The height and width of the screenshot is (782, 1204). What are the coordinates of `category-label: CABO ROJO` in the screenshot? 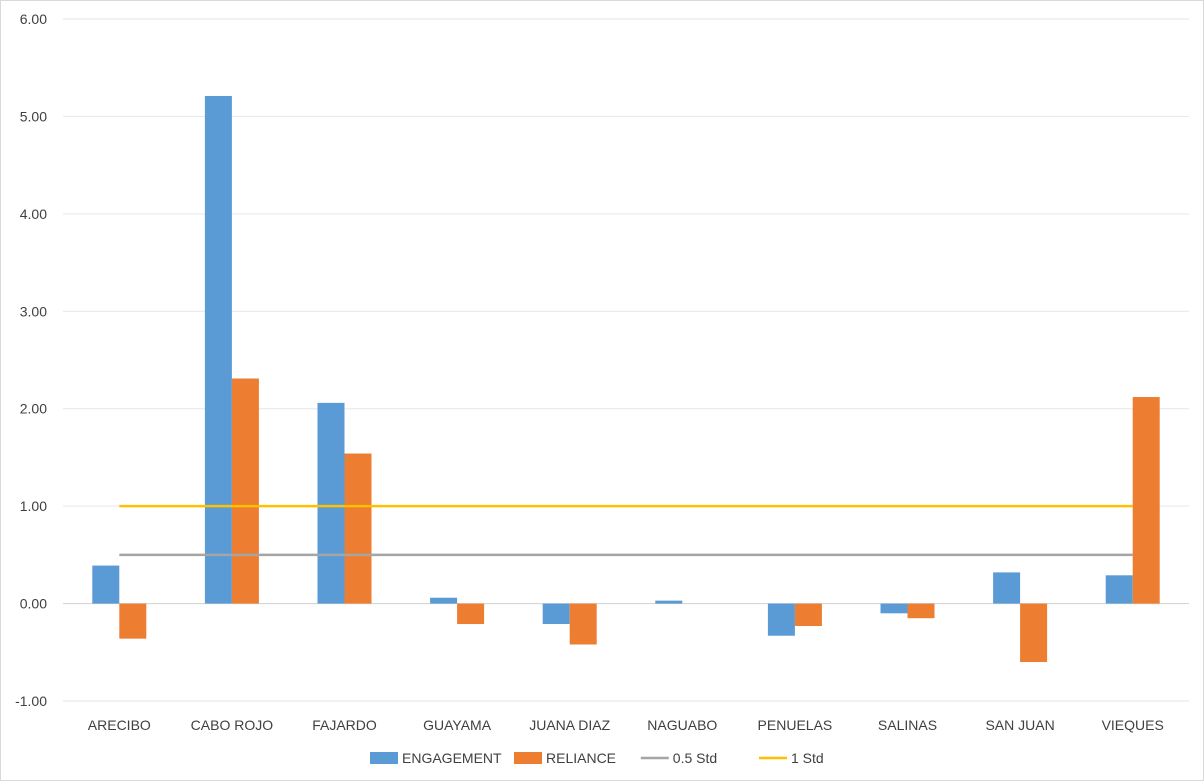 It's located at (232, 725).